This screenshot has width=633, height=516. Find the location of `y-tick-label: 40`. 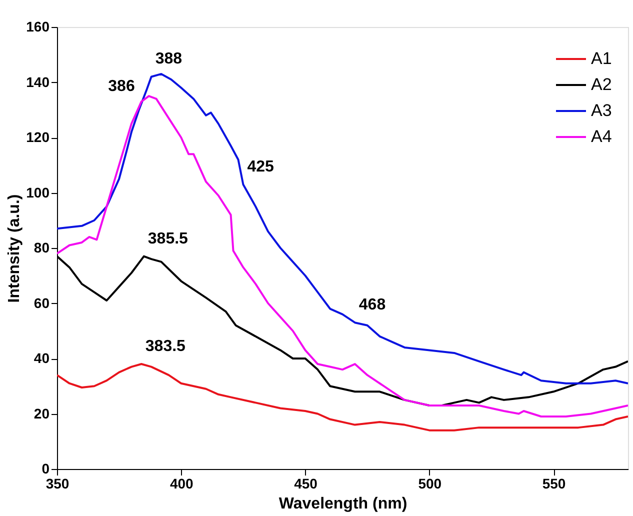

y-tick-label: 40 is located at coordinates (42, 358).